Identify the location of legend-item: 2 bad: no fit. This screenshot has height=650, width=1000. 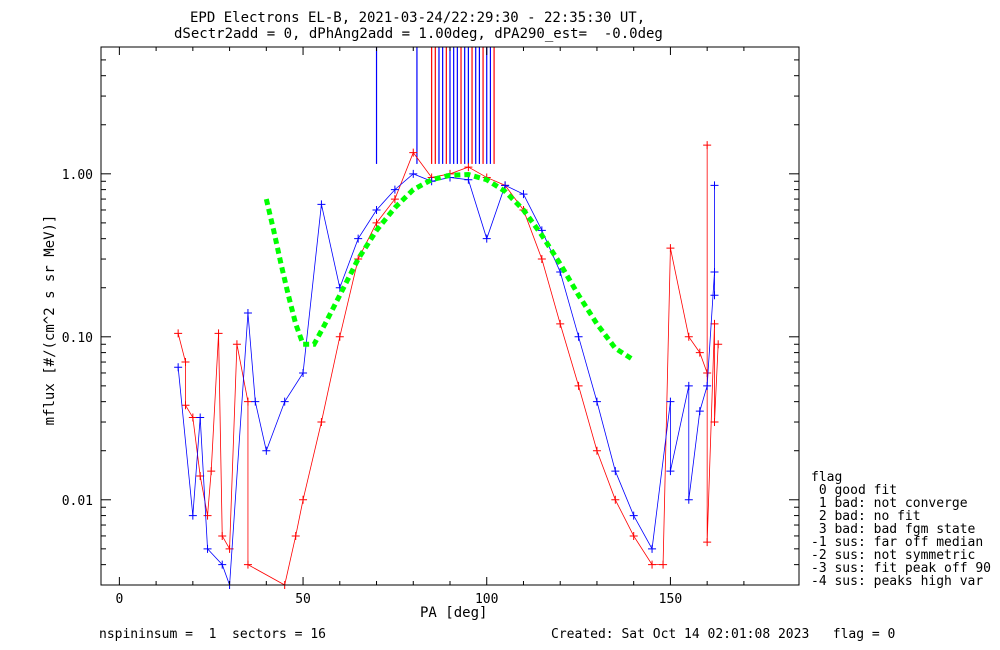
(866, 516).